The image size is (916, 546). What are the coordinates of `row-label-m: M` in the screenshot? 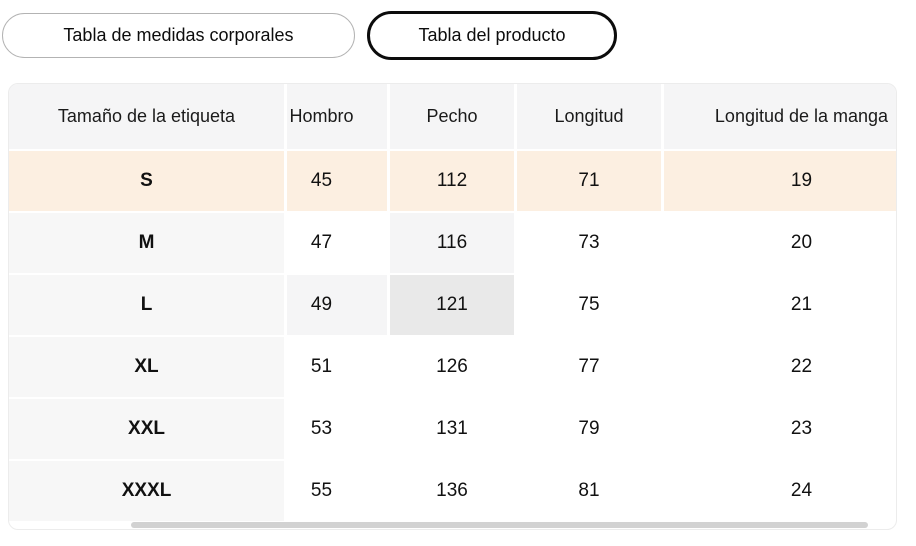 It's located at (148, 243).